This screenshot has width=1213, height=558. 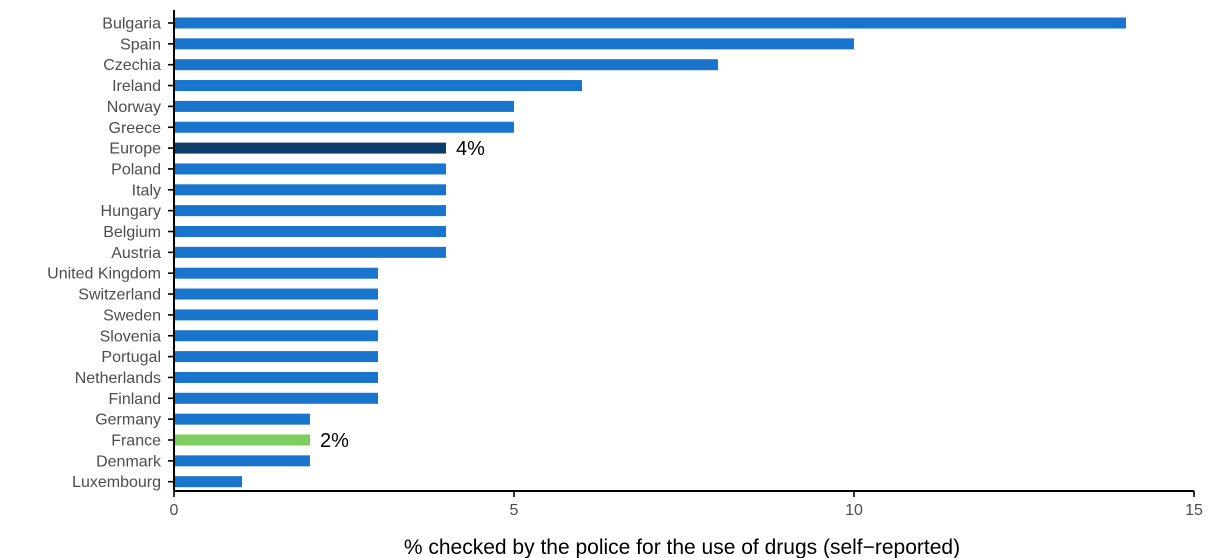 What do you see at coordinates (132, 232) in the screenshot?
I see `y-tick-label-belgium: Belgium` at bounding box center [132, 232].